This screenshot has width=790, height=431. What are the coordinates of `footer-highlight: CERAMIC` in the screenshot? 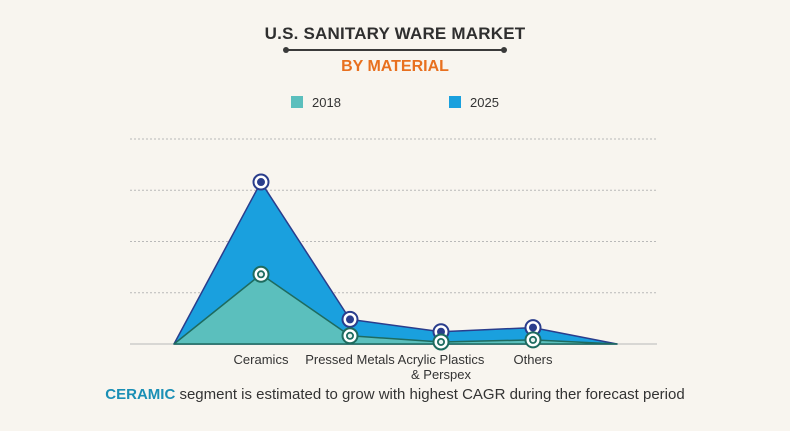 It's located at (140, 394).